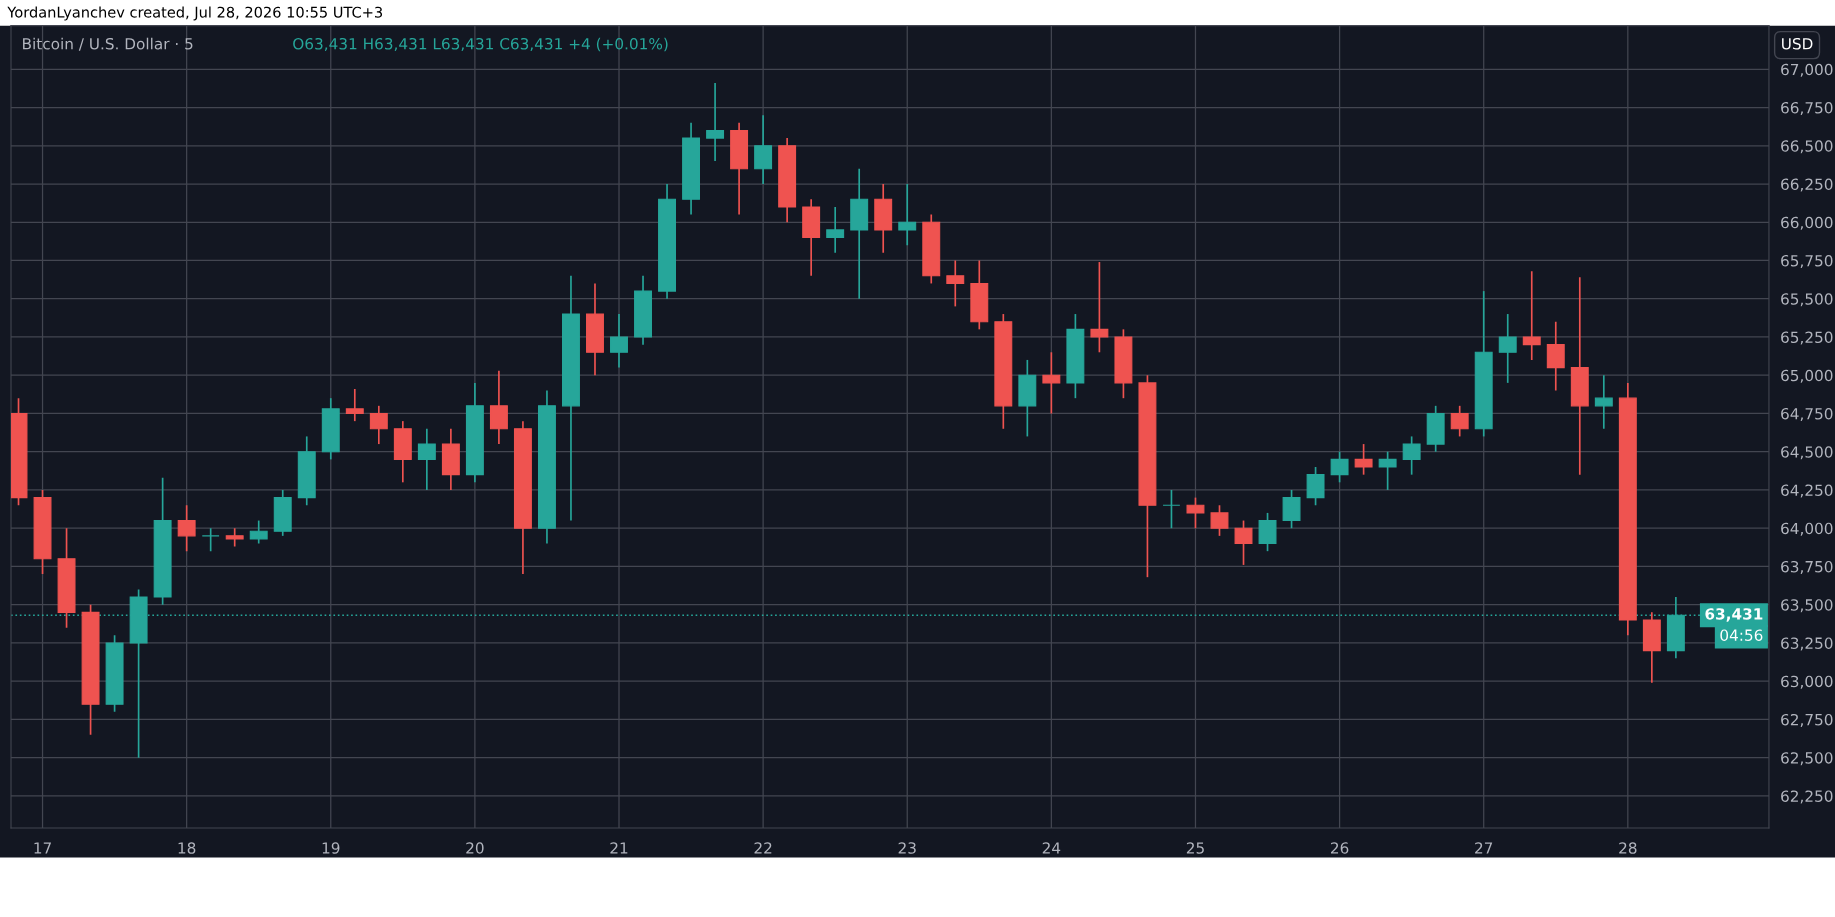  What do you see at coordinates (1807, 453) in the screenshot?
I see `y-tick-label: 64,500` at bounding box center [1807, 453].